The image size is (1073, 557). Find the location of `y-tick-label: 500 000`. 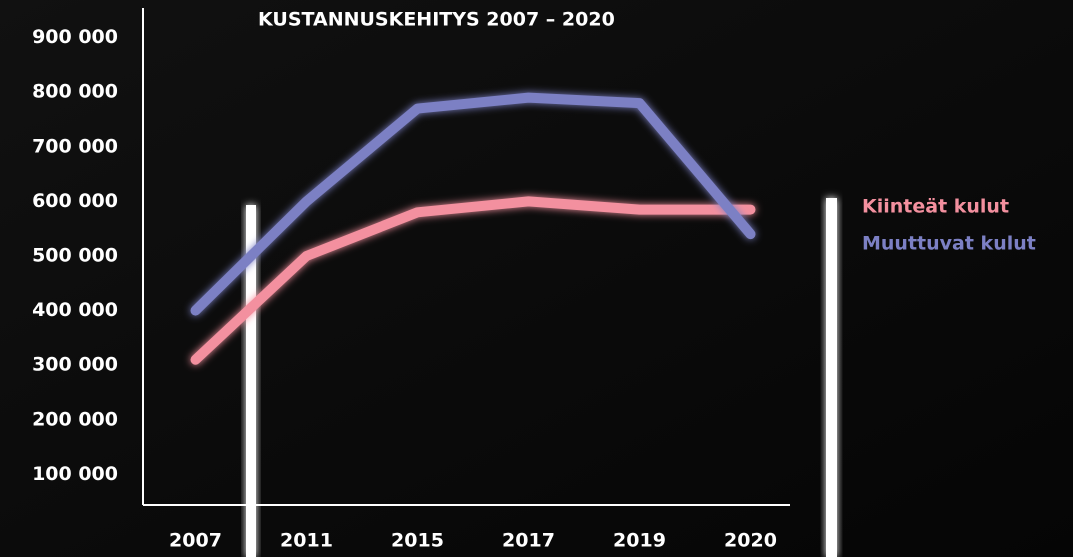

y-tick-label: 500 000 is located at coordinates (75, 256).